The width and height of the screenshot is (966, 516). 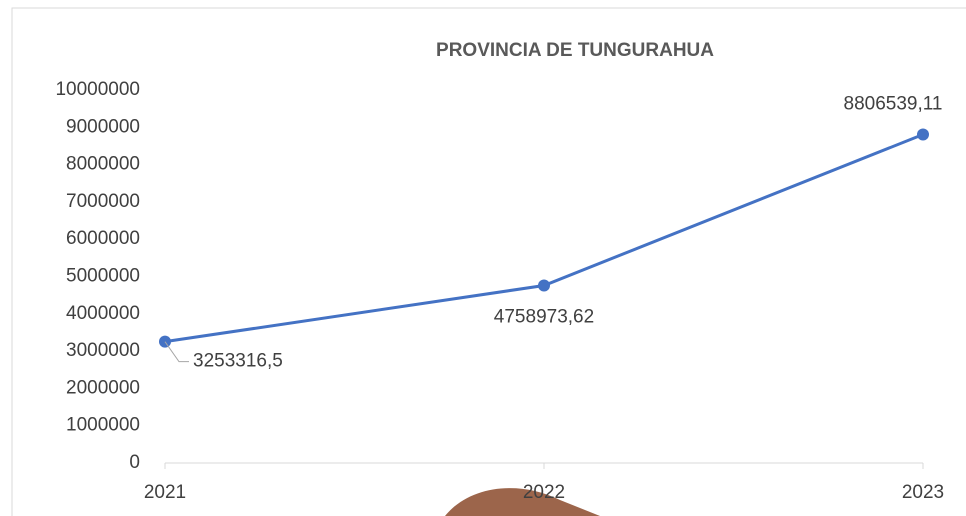 What do you see at coordinates (522, 502) in the screenshot?
I see `decoration` at bounding box center [522, 502].